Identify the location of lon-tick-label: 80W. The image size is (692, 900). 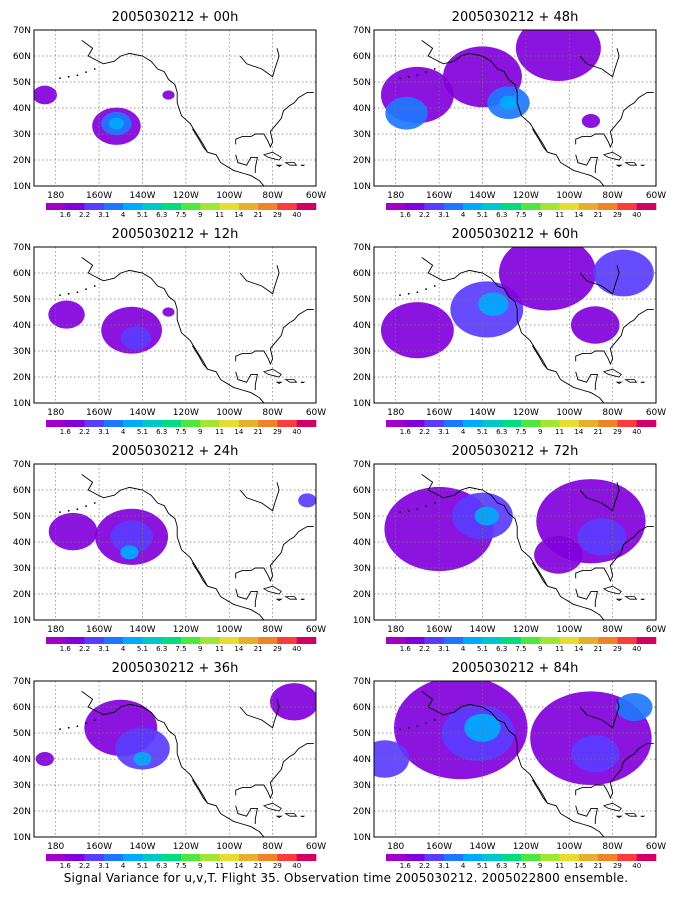
(272, 196).